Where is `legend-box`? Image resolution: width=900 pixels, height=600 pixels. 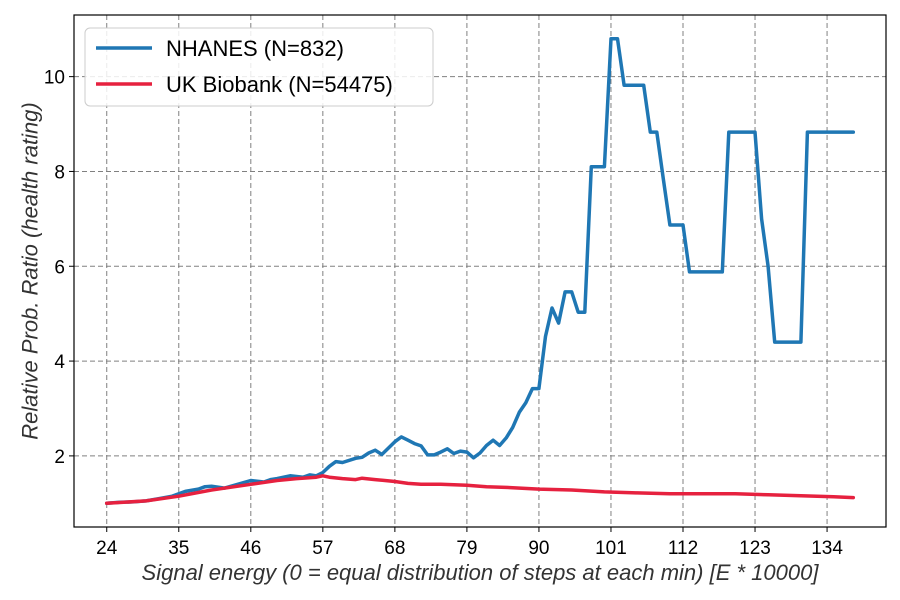
legend-box is located at coordinates (259, 67).